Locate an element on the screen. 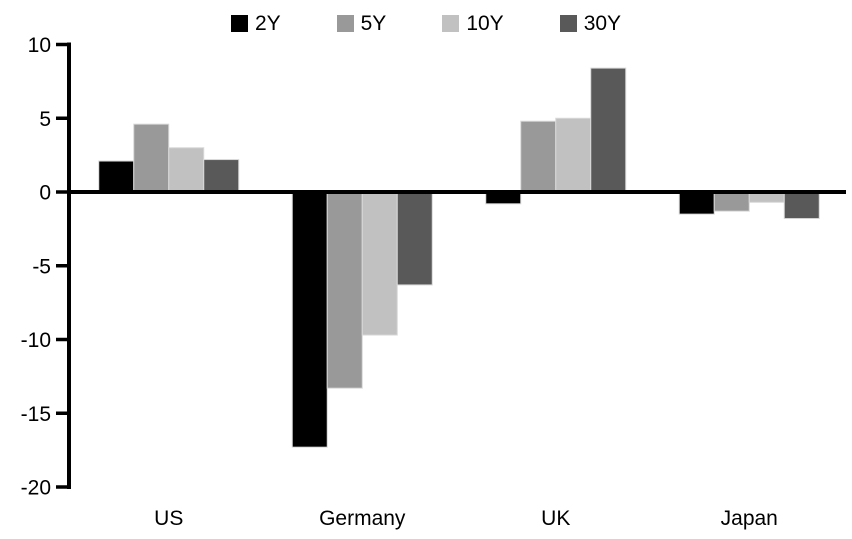 This screenshot has width=852, height=539. x-category-label-uk: UK is located at coordinates (555, 518).